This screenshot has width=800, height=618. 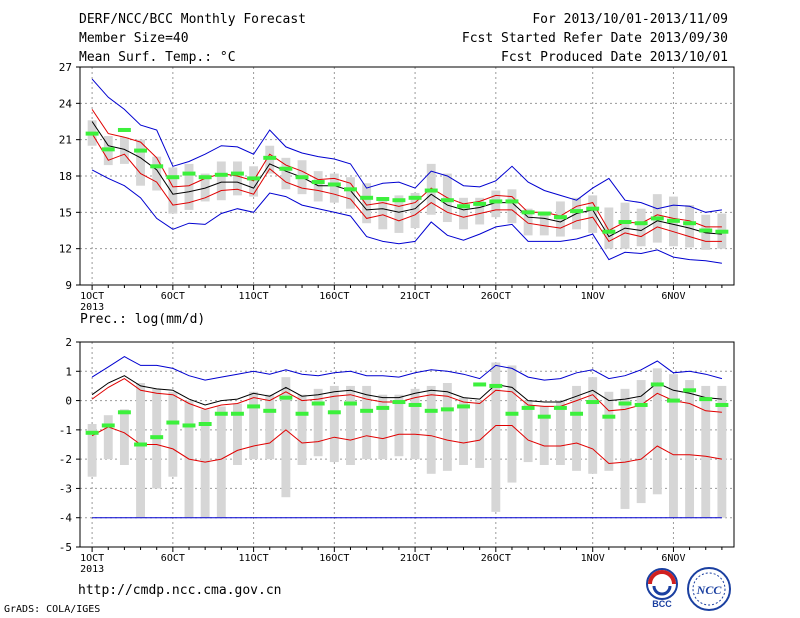 What do you see at coordinates (65, 488) in the screenshot?
I see `y-tick-label: -3` at bounding box center [65, 488].